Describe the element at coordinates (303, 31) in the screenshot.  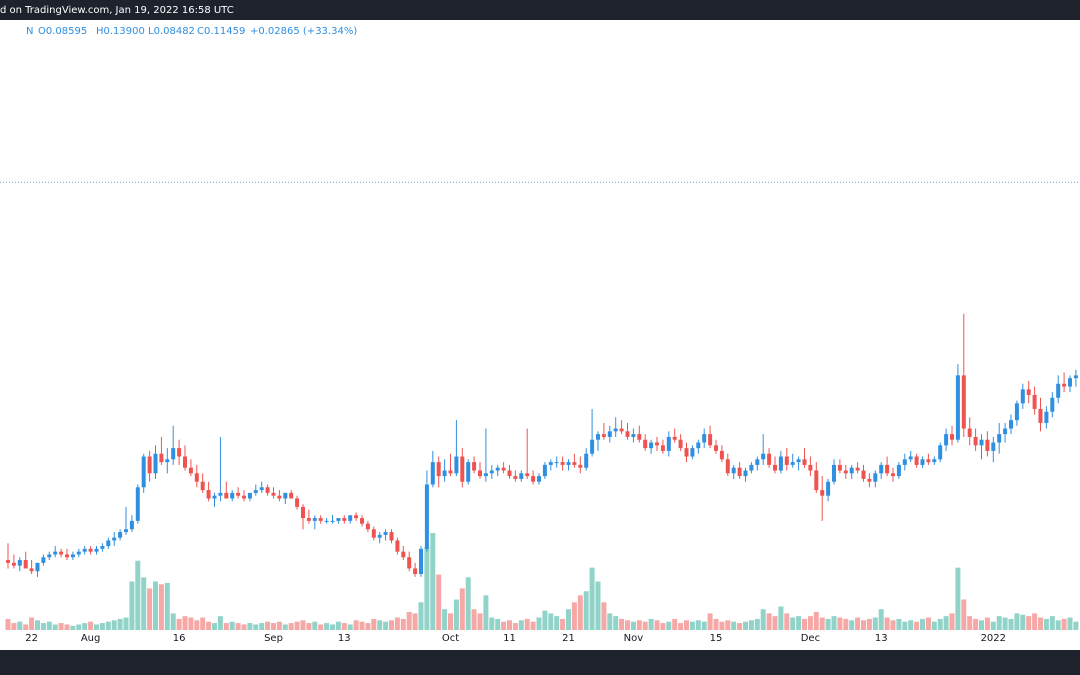
I see `ohlc-legend: +0.02865 (+33.34%)` at that location.